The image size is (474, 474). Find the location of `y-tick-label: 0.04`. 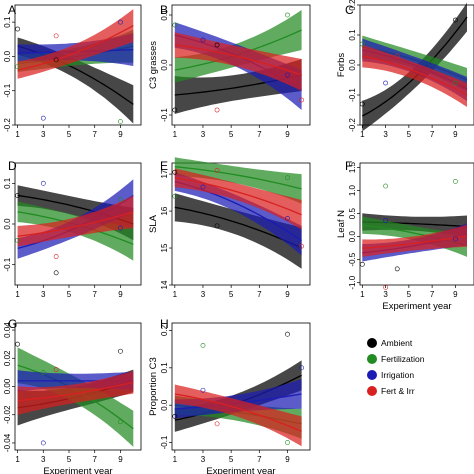

y-tick-label: 0.04 is located at coordinates (7, 330).